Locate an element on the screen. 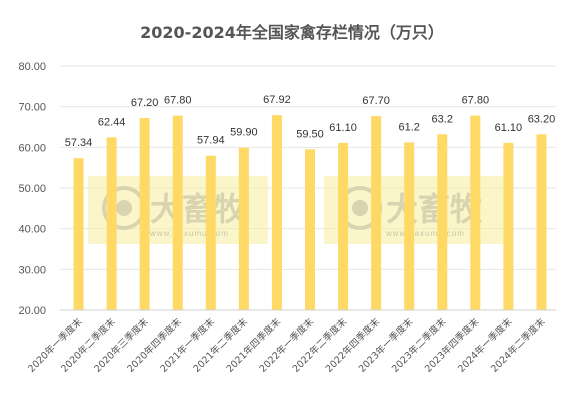 The height and width of the screenshot is (404, 584). x-tick-label: 2024年一季度末 is located at coordinates (485, 345).